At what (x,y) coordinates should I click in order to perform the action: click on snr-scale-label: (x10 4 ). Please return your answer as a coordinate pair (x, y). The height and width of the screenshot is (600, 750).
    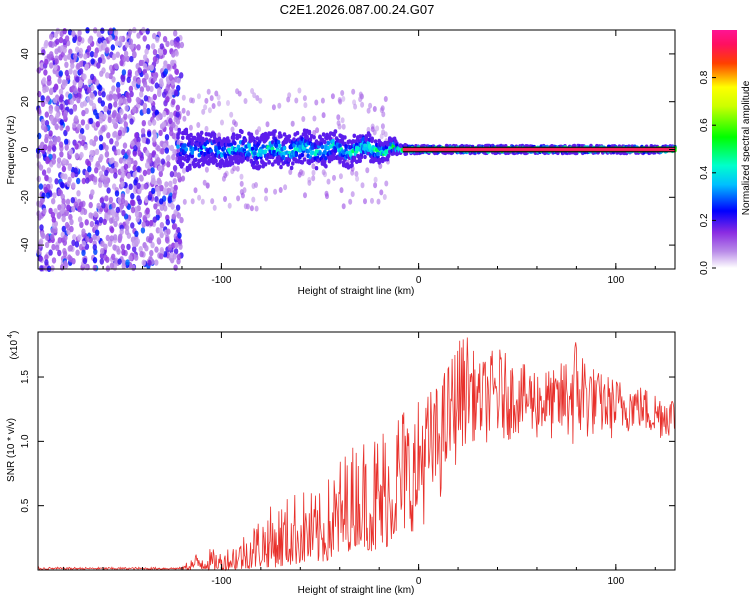
    Looking at the image, I should click on (13, 345).